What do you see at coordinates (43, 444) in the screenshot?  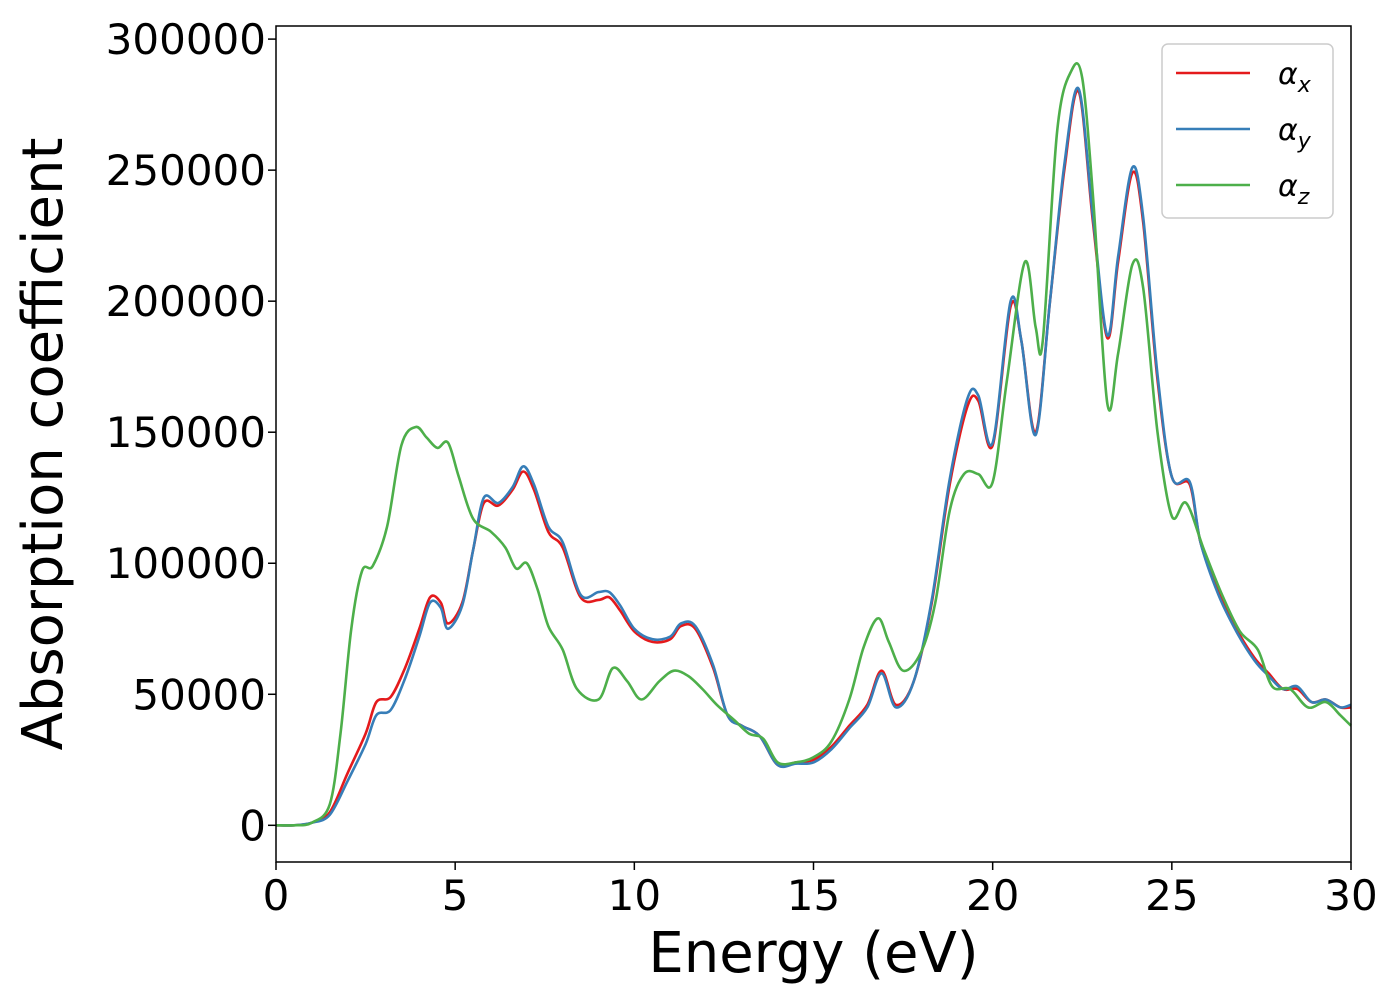 I see `y-axis-label: Absorption coefficient` at bounding box center [43, 444].